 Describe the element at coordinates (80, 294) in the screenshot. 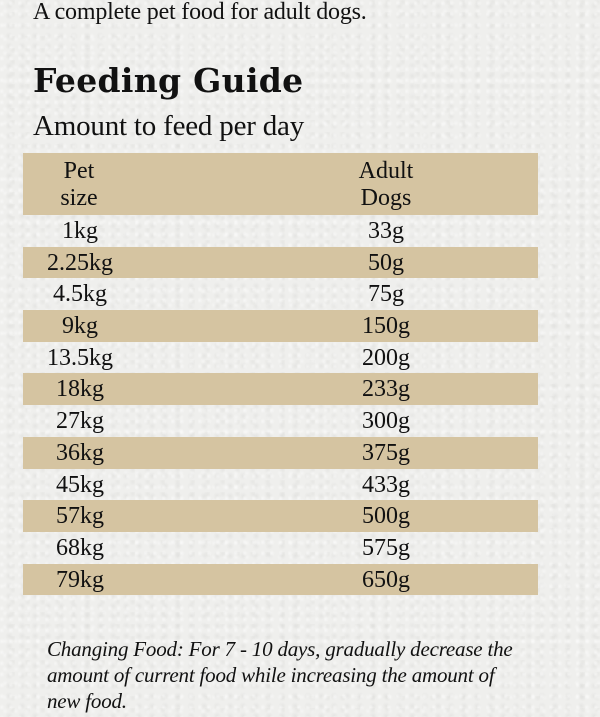

I see `pet-size-cell: 4.5kg` at that location.